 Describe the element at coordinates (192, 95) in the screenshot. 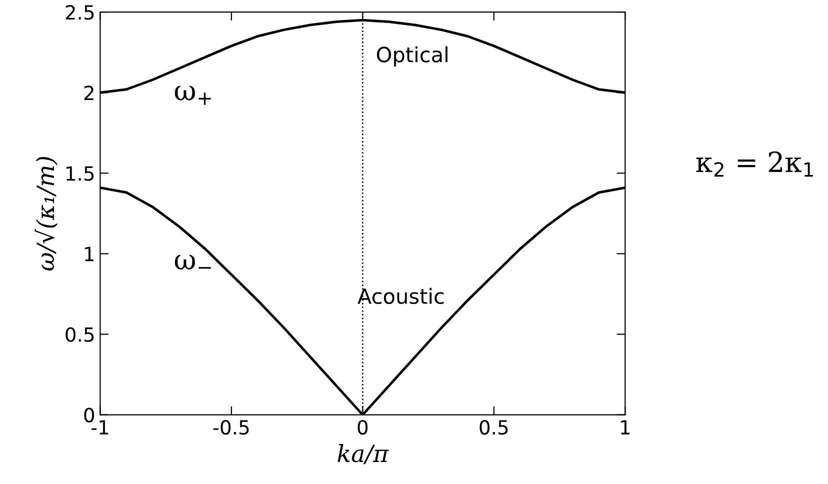

I see `annotation: ω$_{+}$` at that location.